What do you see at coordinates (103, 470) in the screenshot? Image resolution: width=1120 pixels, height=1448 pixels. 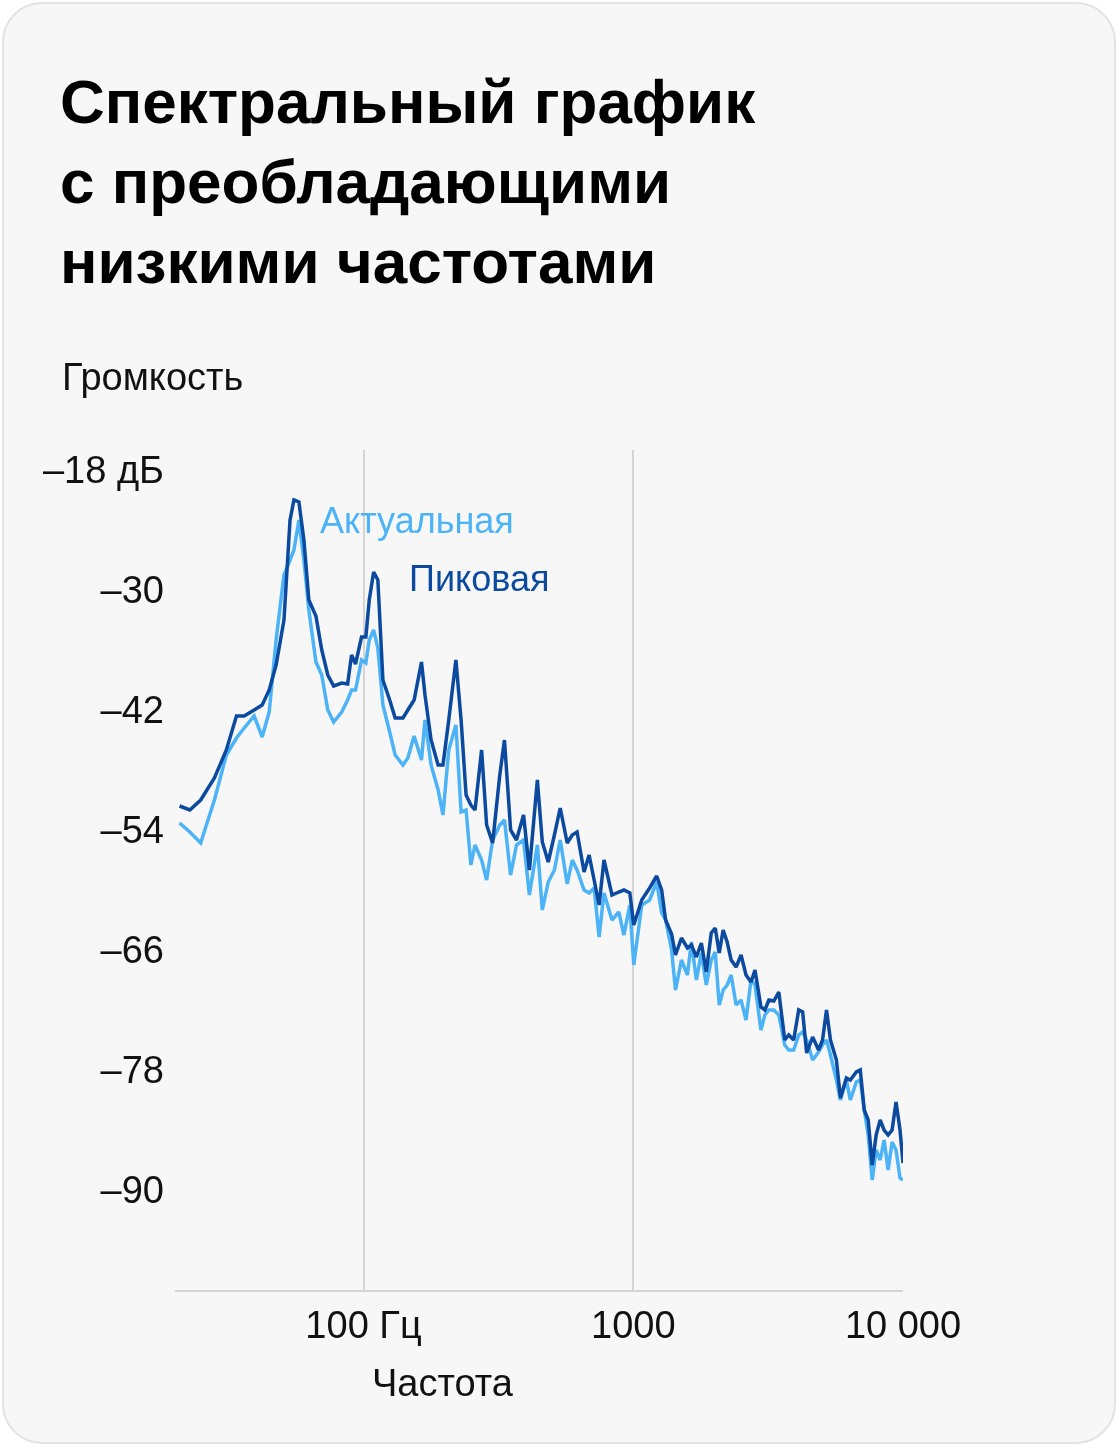 I see `y-tick-label: –18 дБ` at bounding box center [103, 470].